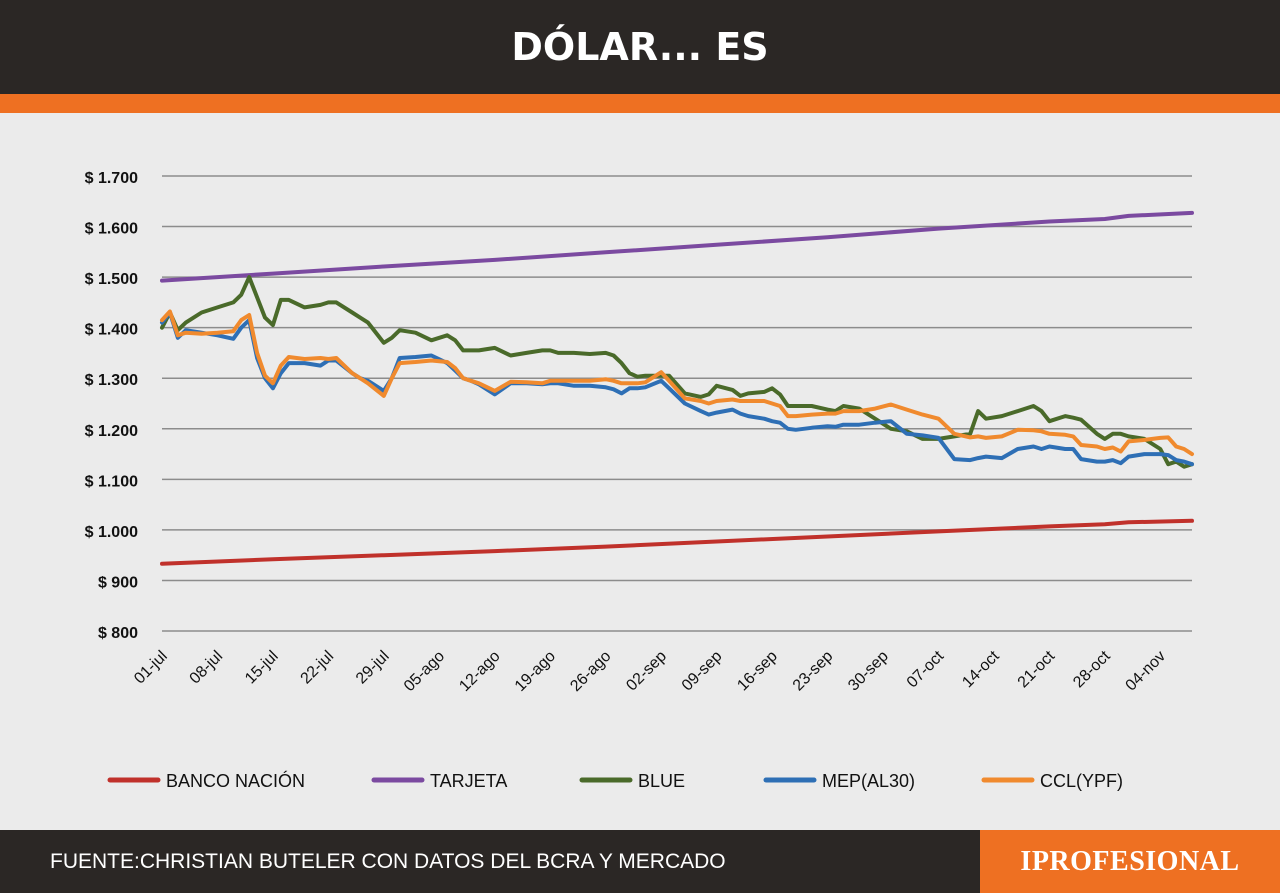  I want to click on x-tick-label: 02-sep, so click(646, 671).